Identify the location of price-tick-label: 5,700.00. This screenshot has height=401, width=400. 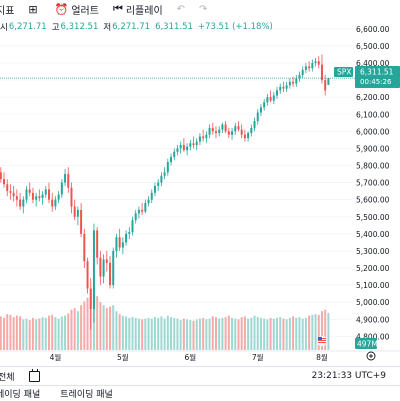
(373, 183).